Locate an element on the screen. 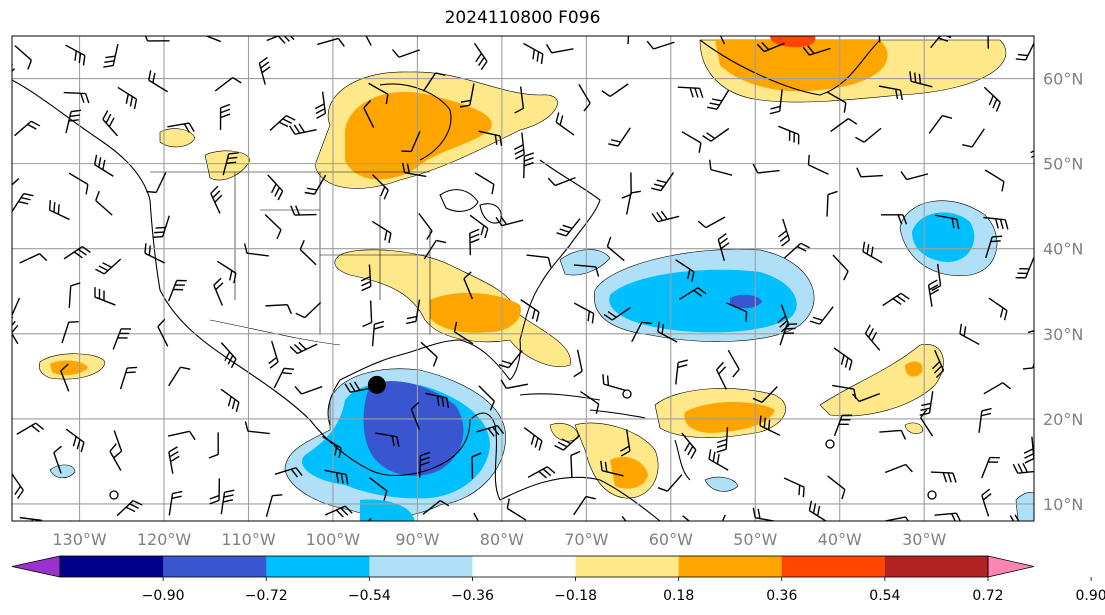 The image size is (1105, 615). latitude-tick-label: 10°N is located at coordinates (1063, 504).